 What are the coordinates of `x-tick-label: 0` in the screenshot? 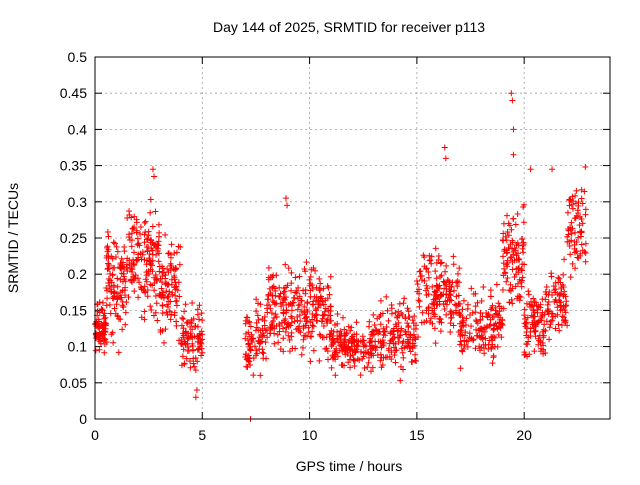 It's located at (95, 435).